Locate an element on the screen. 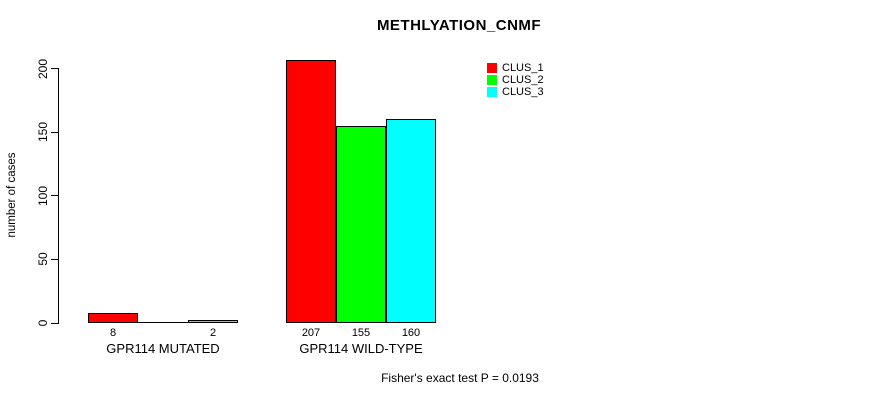 The width and height of the screenshot is (890, 400). legend-label: CLUS_1 is located at coordinates (523, 68).